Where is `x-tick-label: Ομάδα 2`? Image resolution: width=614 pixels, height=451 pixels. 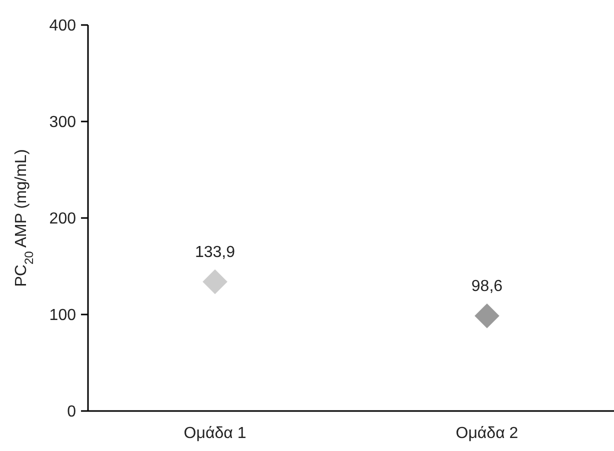 x-tick-label: Ομάδα 2 is located at coordinates (487, 433).